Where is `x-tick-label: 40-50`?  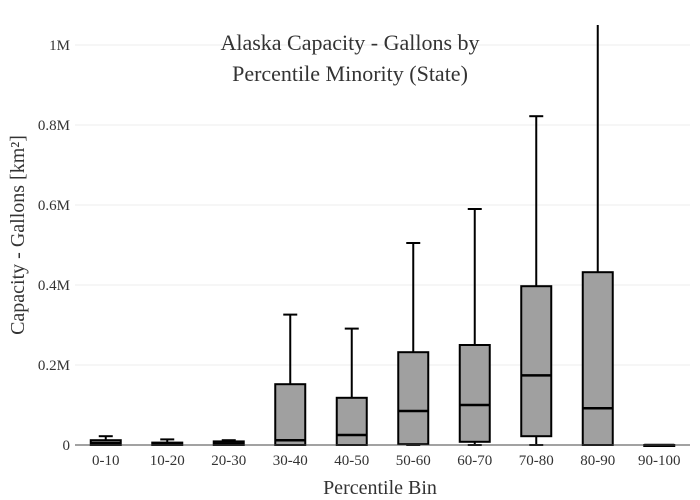
x-tick-label: 40-50 is located at coordinates (351, 461).